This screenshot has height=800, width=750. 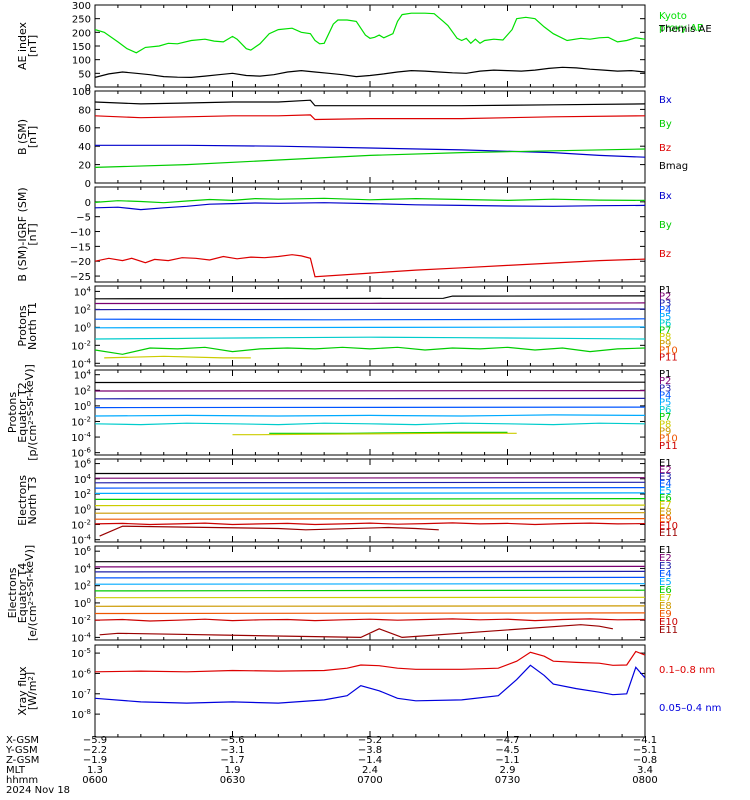 I want to click on legend-label: P7, so click(x=665, y=417).